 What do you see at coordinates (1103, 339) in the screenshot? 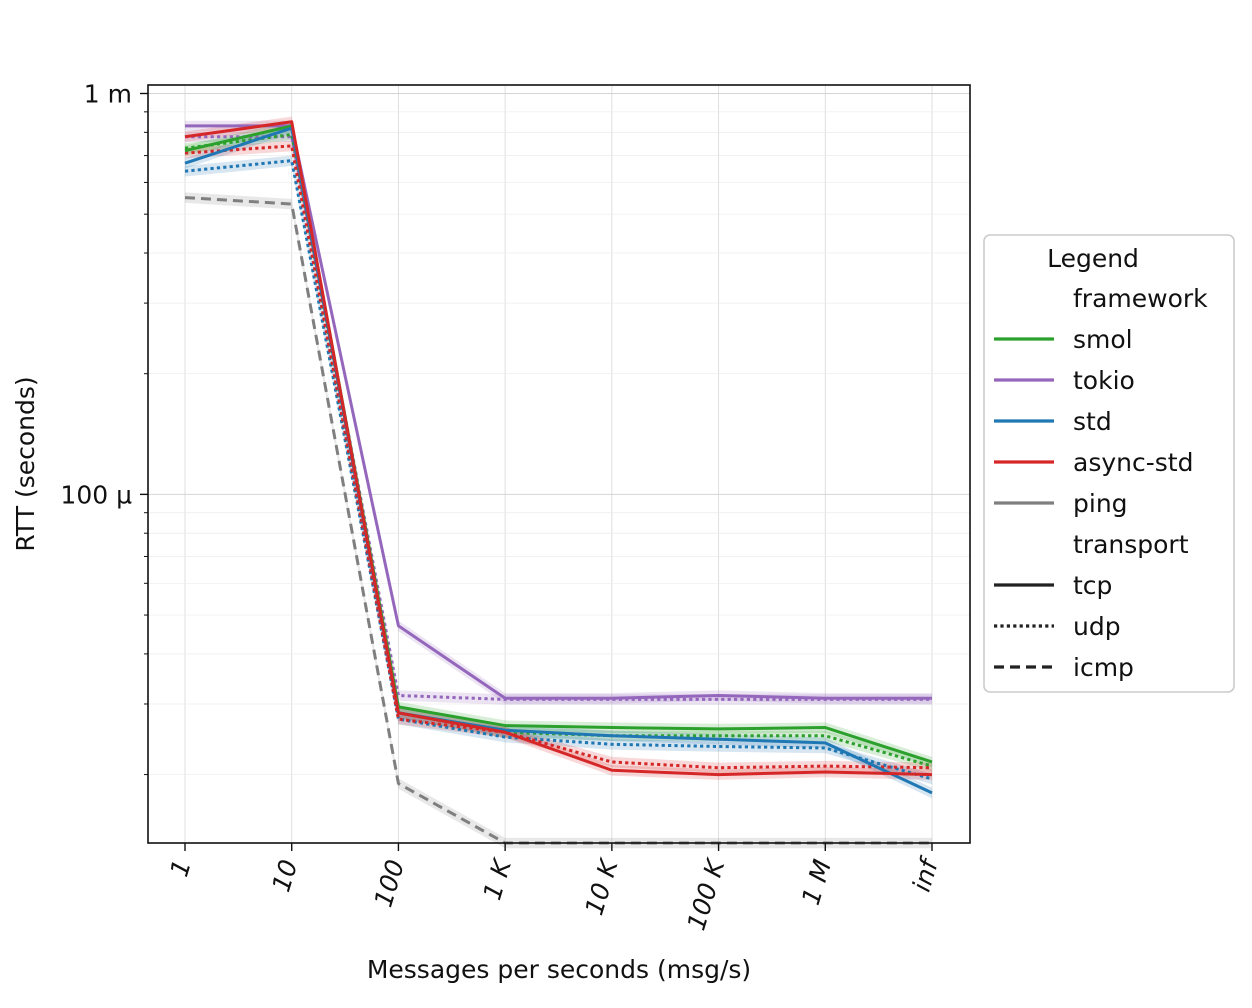
I see `legend-entry-smol: smol` at bounding box center [1103, 339].